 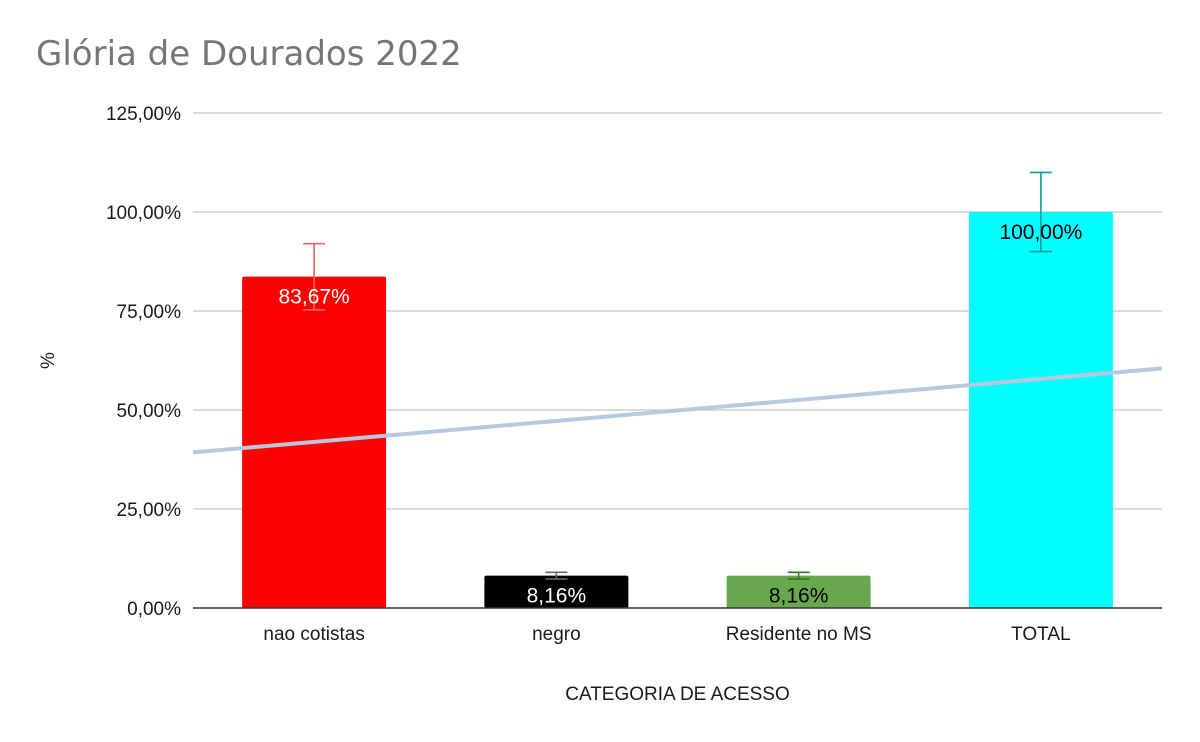 I want to click on y-axis-title: %, so click(x=48, y=360).